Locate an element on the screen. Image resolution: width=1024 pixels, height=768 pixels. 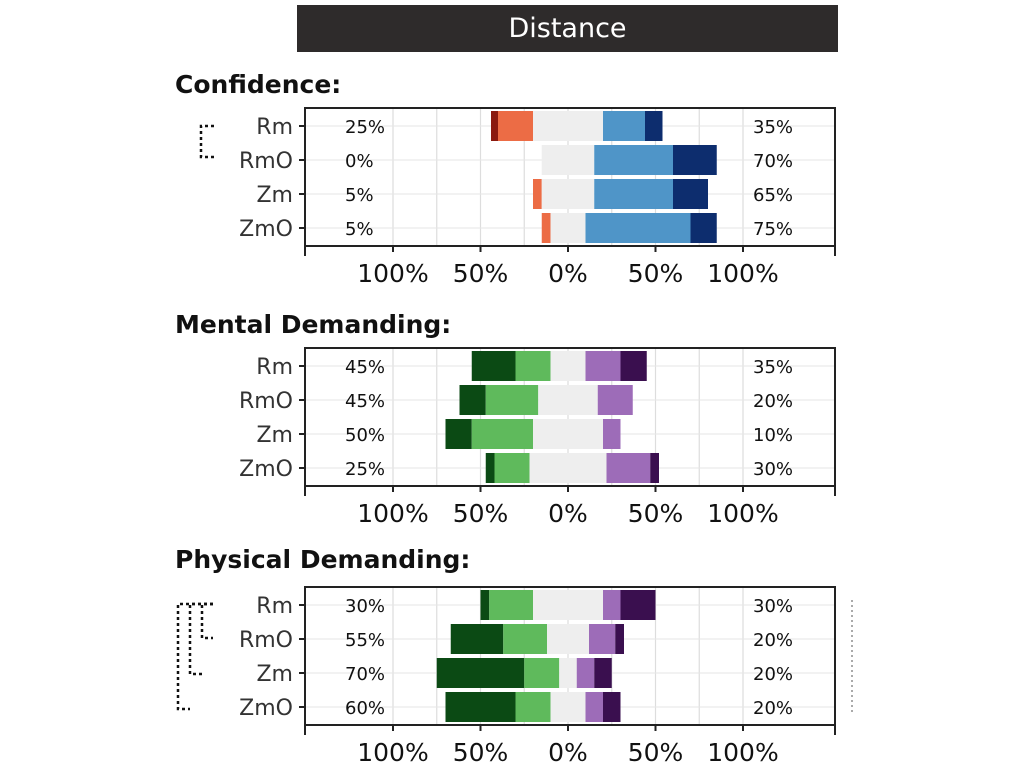
right-percent-label: 10% is located at coordinates (773, 435).